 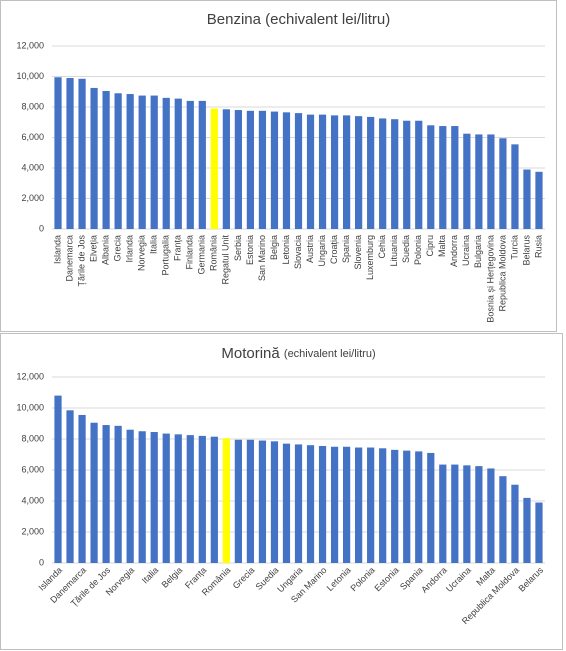 I want to click on x-tick-label: Finlanda, so click(x=190, y=252).